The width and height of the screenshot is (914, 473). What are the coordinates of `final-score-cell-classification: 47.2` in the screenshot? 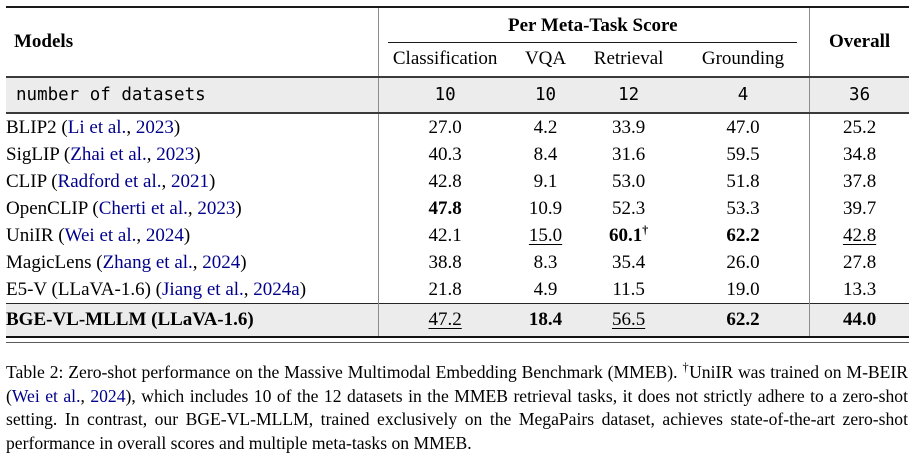 It's located at (444, 320).